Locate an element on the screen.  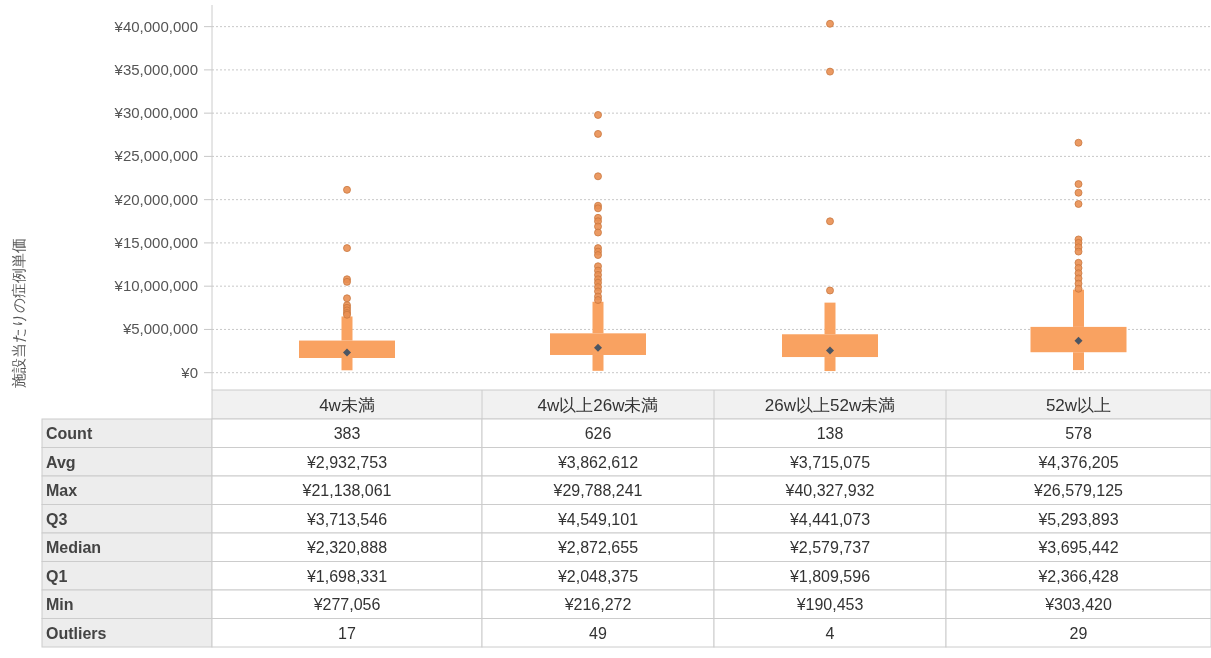
data-label: ¥40,327,932 is located at coordinates (829, 490).